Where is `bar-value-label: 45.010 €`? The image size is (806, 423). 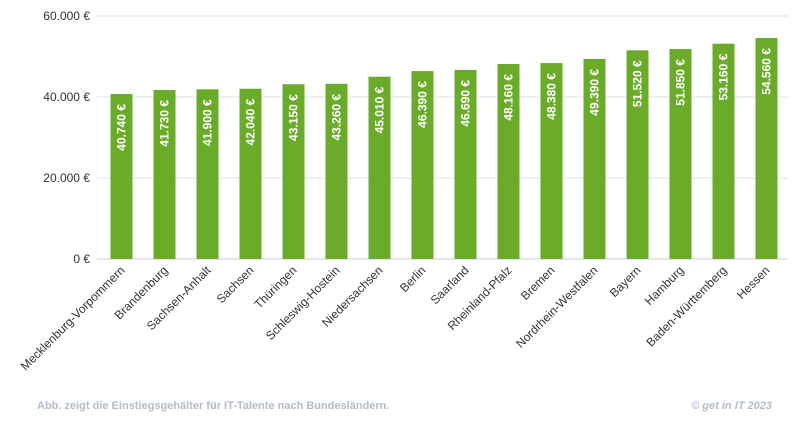 bar-value-label: 45.010 € is located at coordinates (380, 109).